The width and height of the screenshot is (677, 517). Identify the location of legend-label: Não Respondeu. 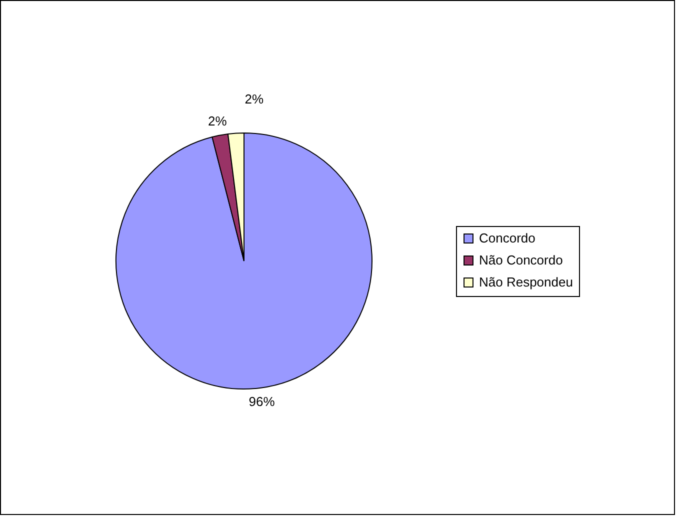
(526, 282).